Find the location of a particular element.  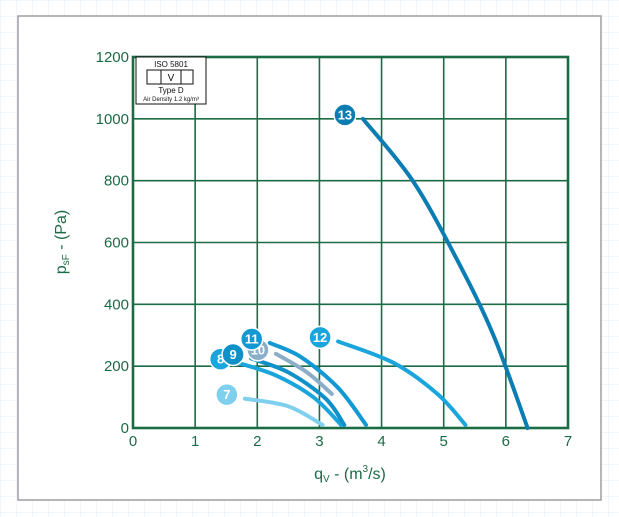

series-9-curve is located at coordinates (298, 391).